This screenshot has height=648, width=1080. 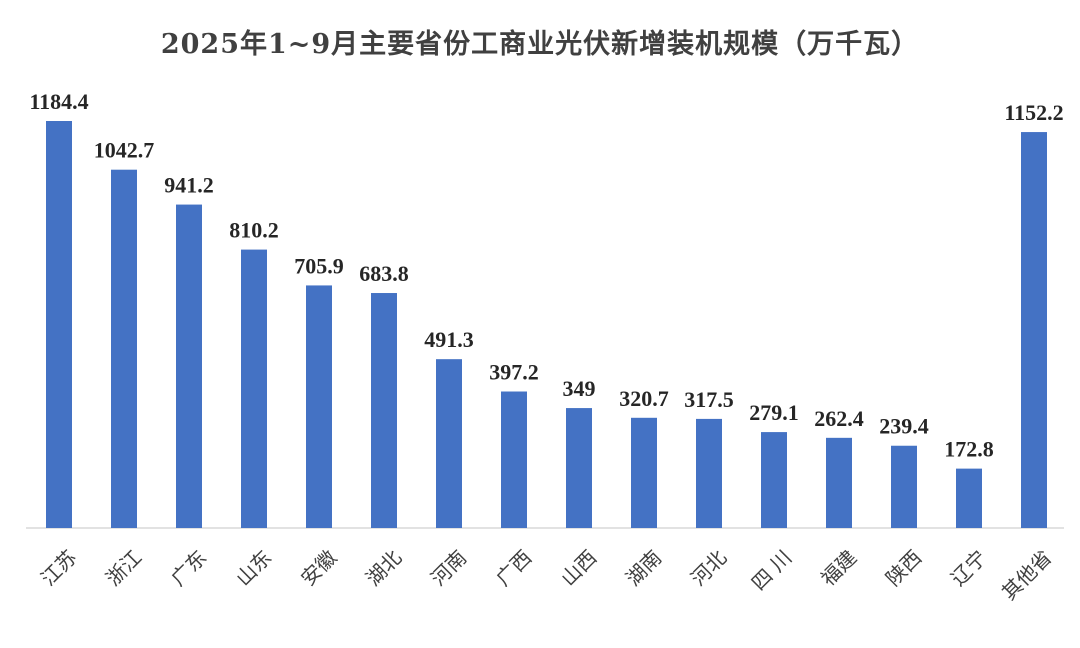 I want to click on value-label-14: 172.8, so click(x=969, y=449).